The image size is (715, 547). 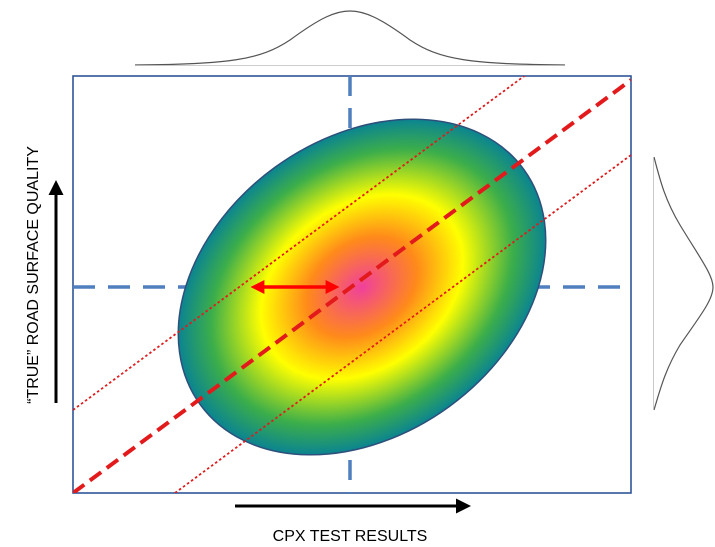 What do you see at coordinates (33, 275) in the screenshot?
I see `y-axis-label: “TRUE” ROAD SURFACE QUALITY` at bounding box center [33, 275].